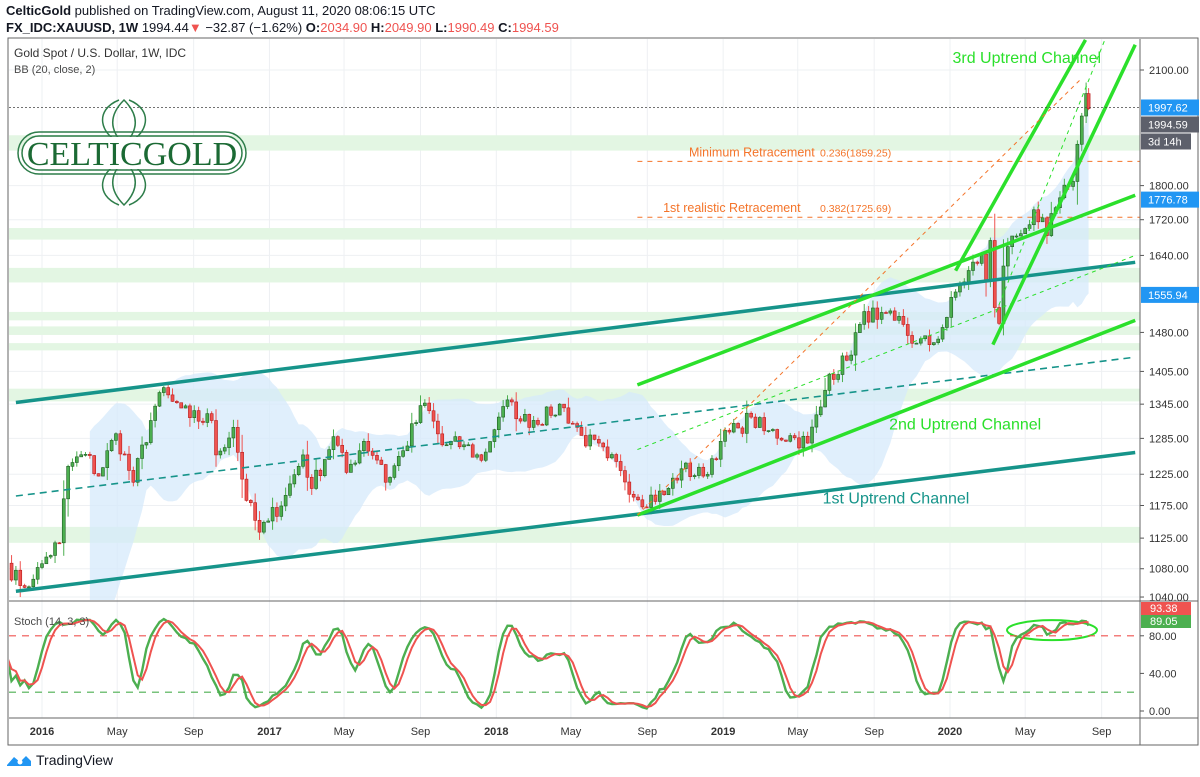 Image resolution: width=1200 pixels, height=777 pixels. Describe the element at coordinates (1025, 732) in the screenshot. I see `x-tick-label: May` at that location.